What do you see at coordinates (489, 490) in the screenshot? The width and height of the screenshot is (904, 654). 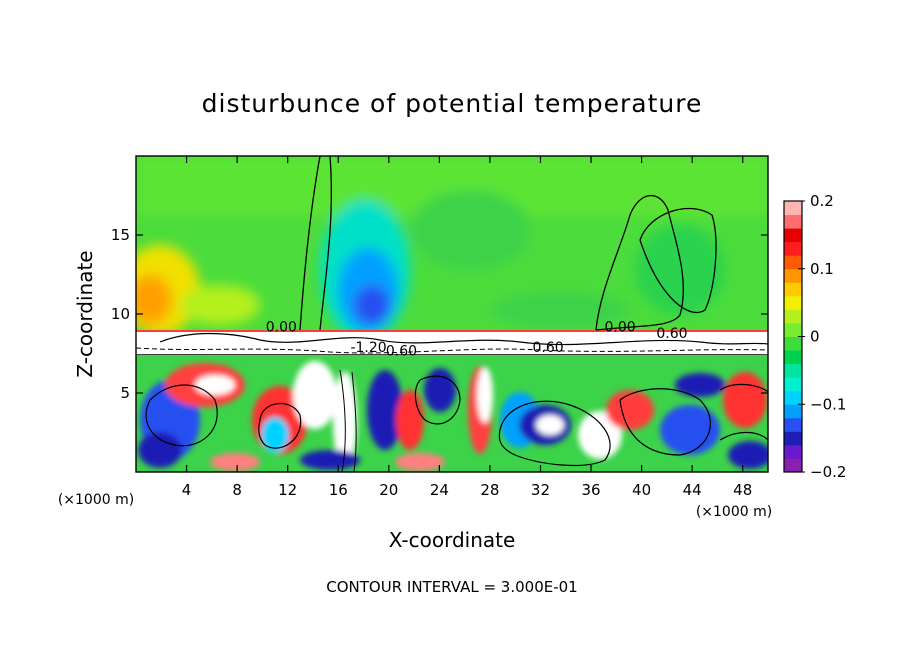 I see `x-tick-label: 28` at bounding box center [489, 490].